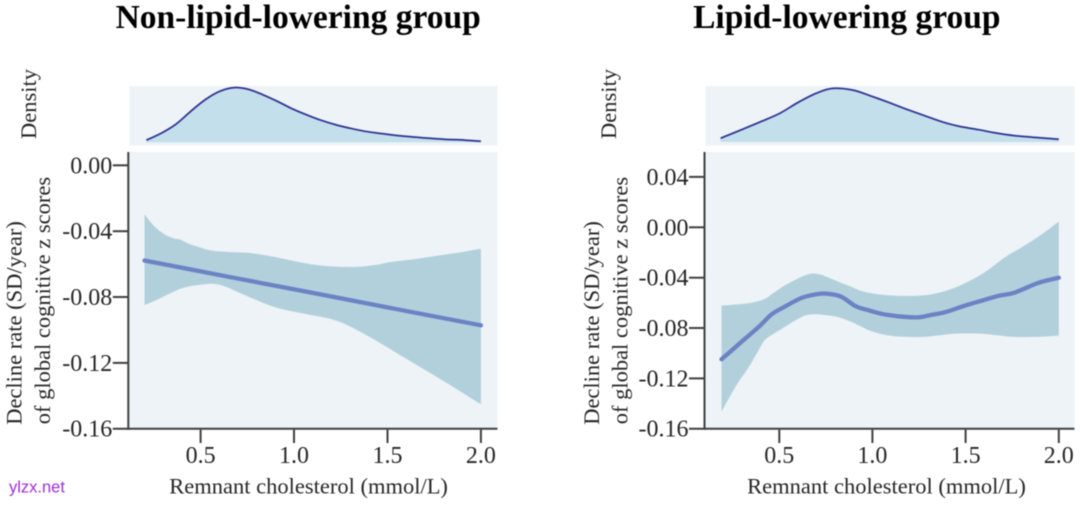 This screenshot has height=509, width=1080. I want to click on svg-text: Non-lipid-lowering group, so click(298, 18).